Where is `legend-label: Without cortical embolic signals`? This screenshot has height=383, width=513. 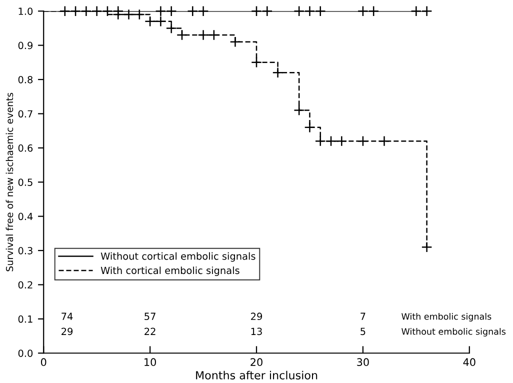 legend-label: Without cortical embolic signals is located at coordinates (178, 257).